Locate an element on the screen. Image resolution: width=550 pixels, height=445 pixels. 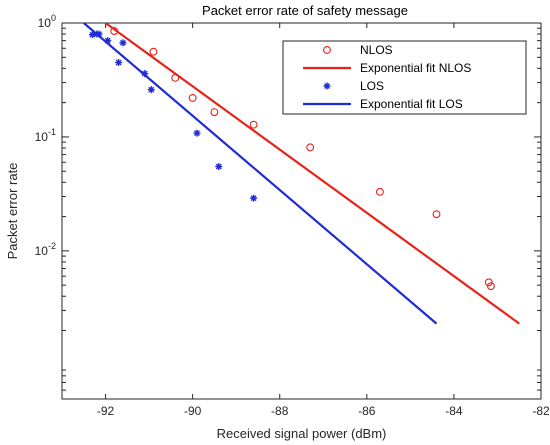
y-tick-exponent: -2 is located at coordinates (52, 246).